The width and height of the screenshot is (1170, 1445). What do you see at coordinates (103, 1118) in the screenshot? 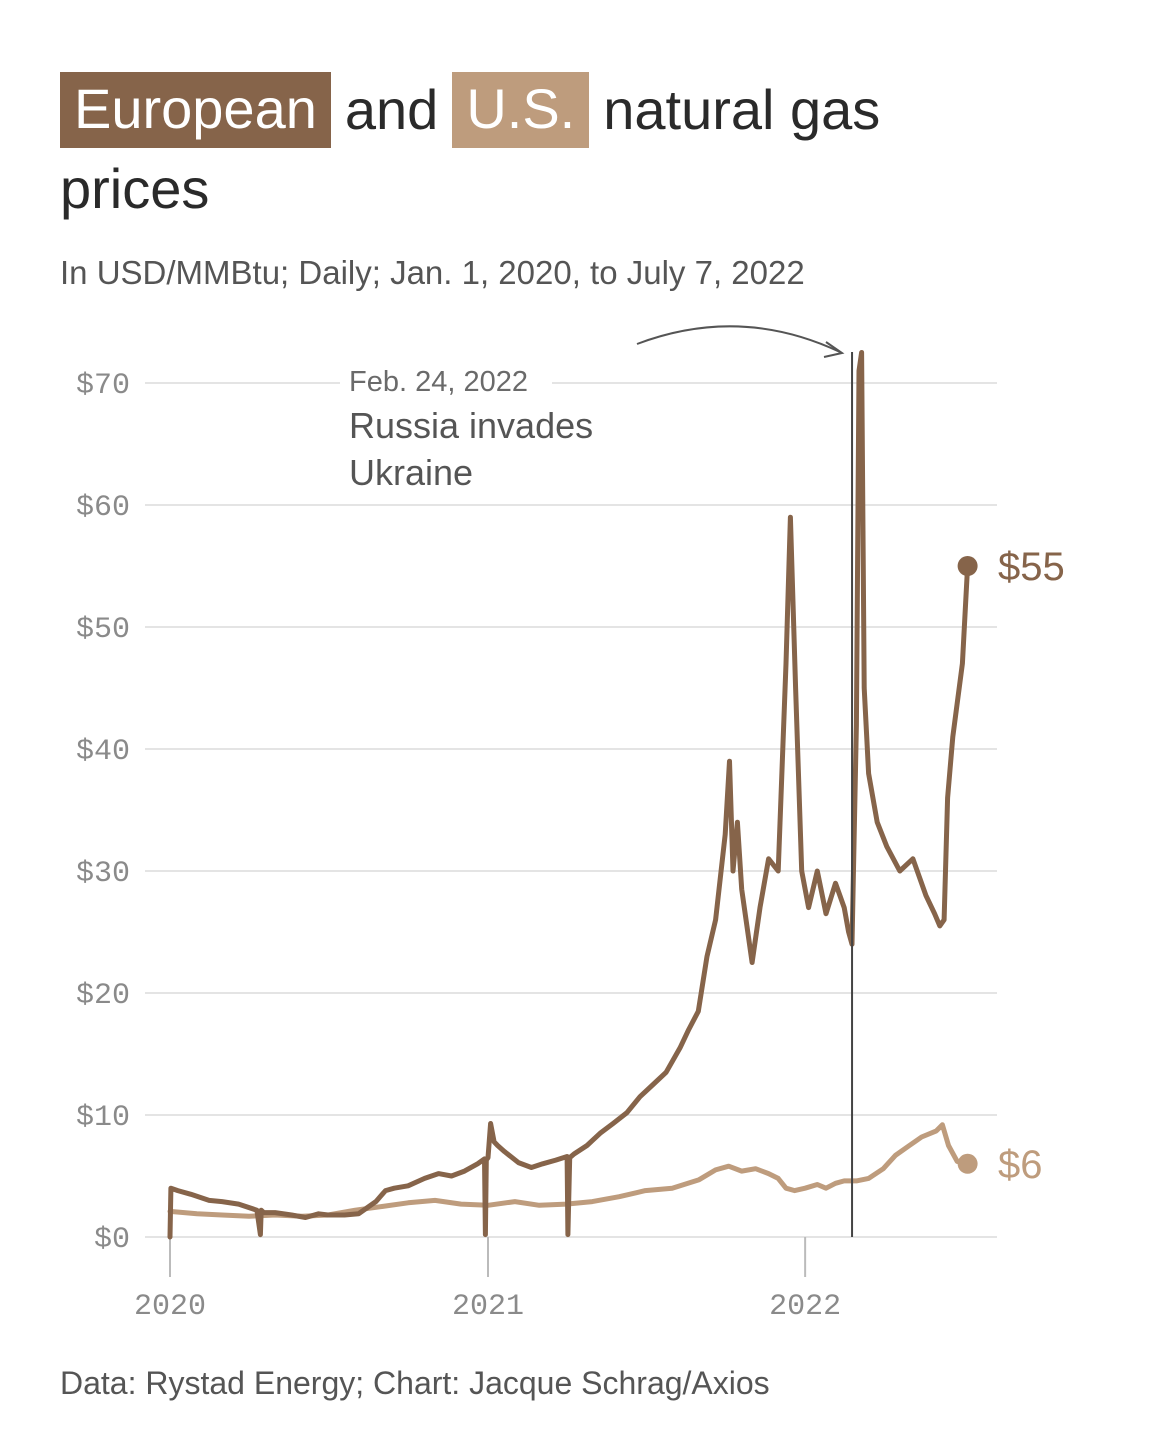
I see `y-tick-label: $10` at bounding box center [103, 1118].